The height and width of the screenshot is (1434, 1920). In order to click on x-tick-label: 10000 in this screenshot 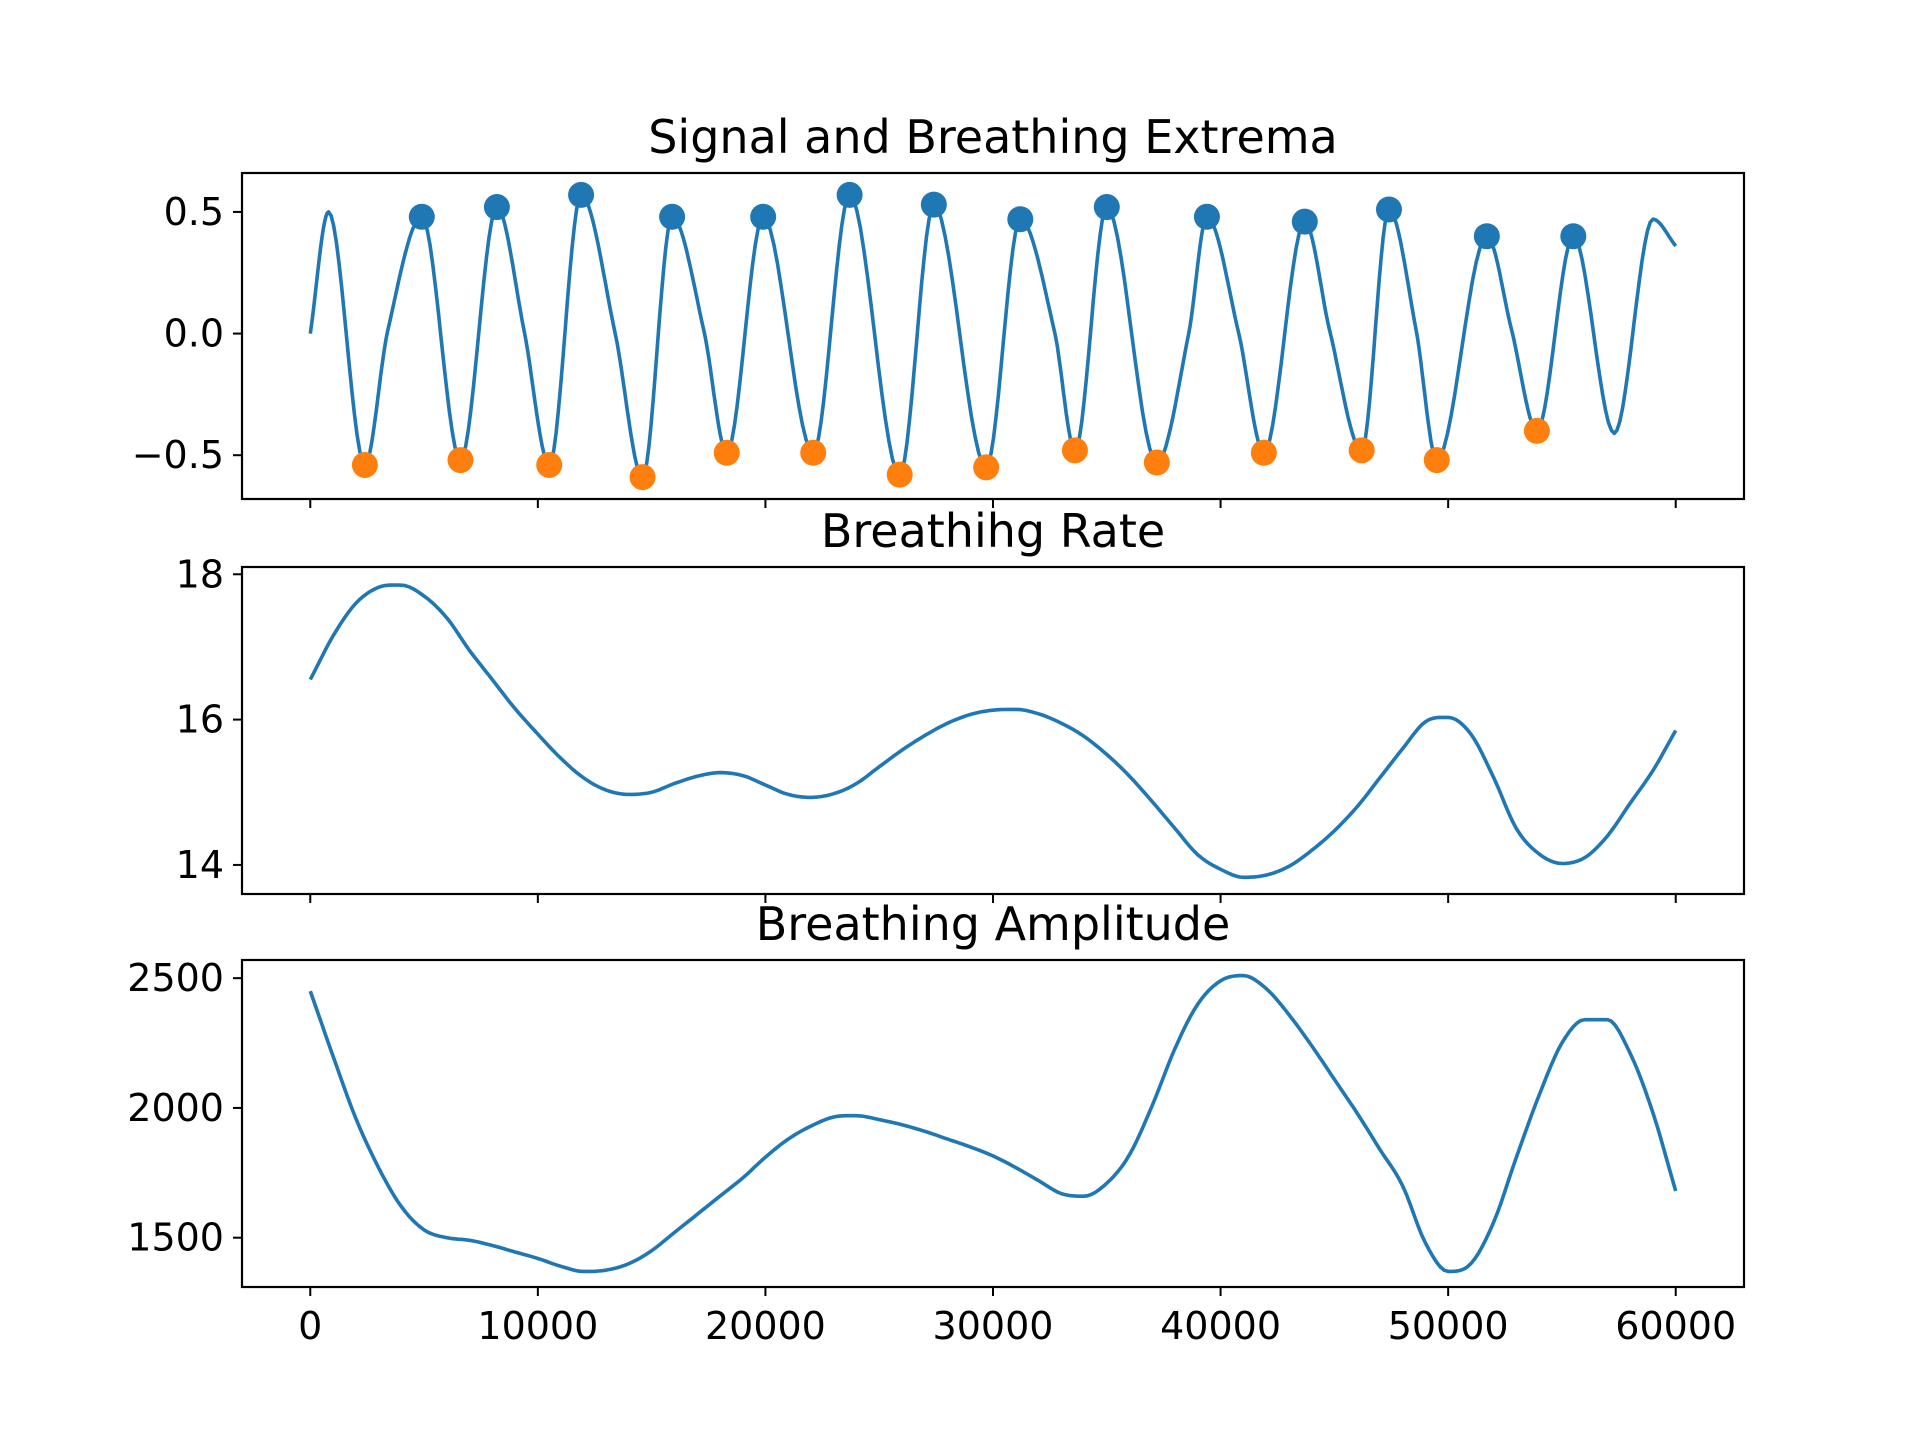, I will do `click(537, 1326)`.